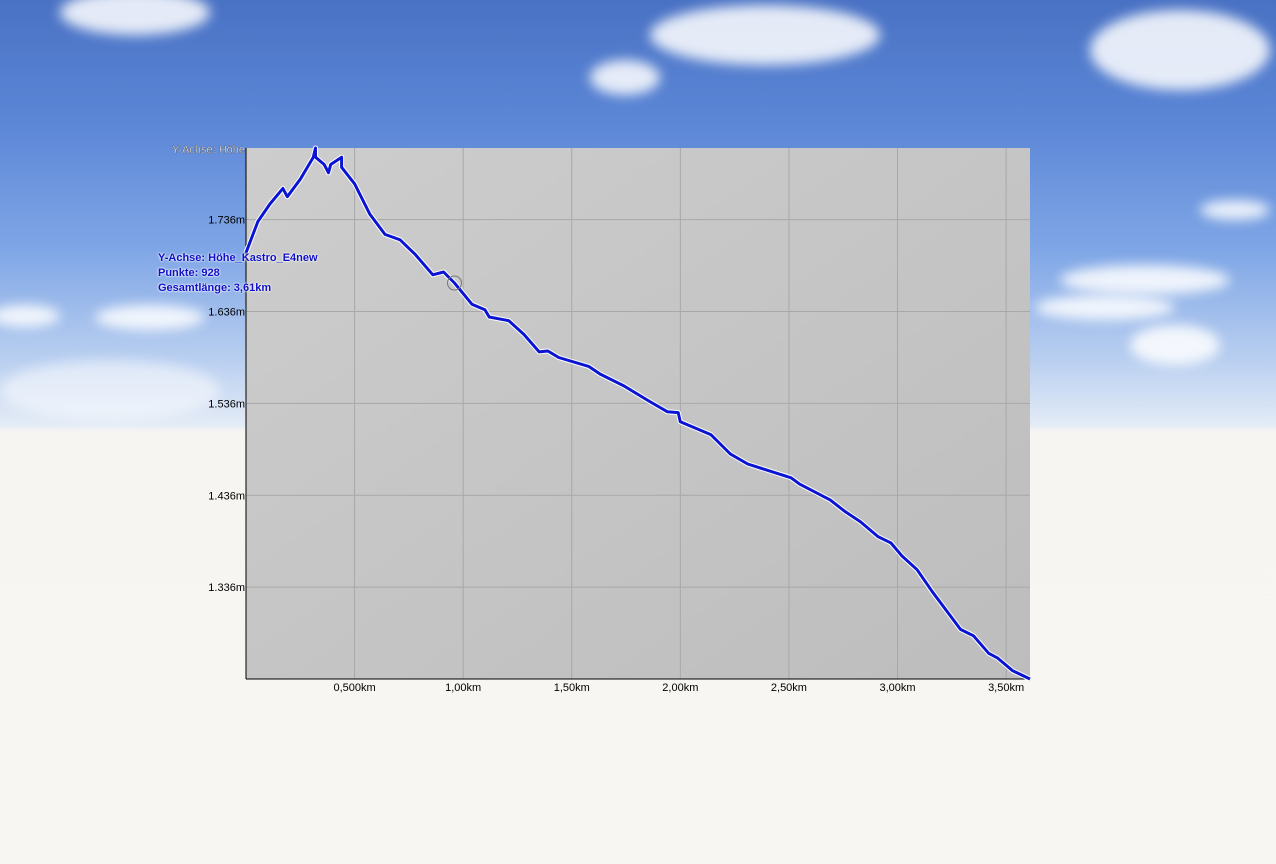 The height and width of the screenshot is (864, 1276). I want to click on x-tick-label: 1,00km, so click(463, 688).